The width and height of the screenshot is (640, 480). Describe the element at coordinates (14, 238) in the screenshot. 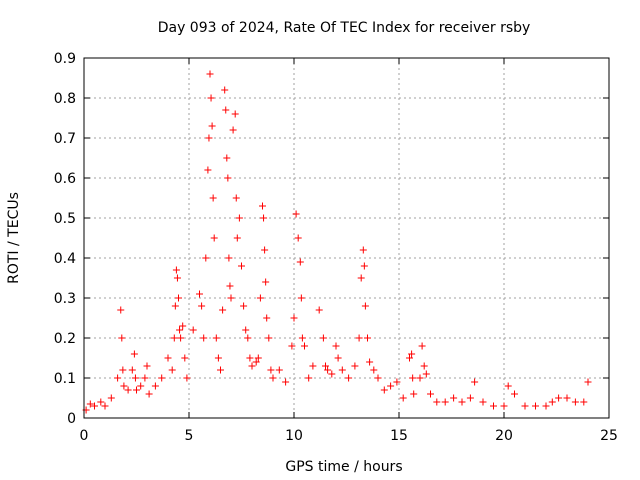

I see `y-axis-label: ROTI / TECUs` at that location.